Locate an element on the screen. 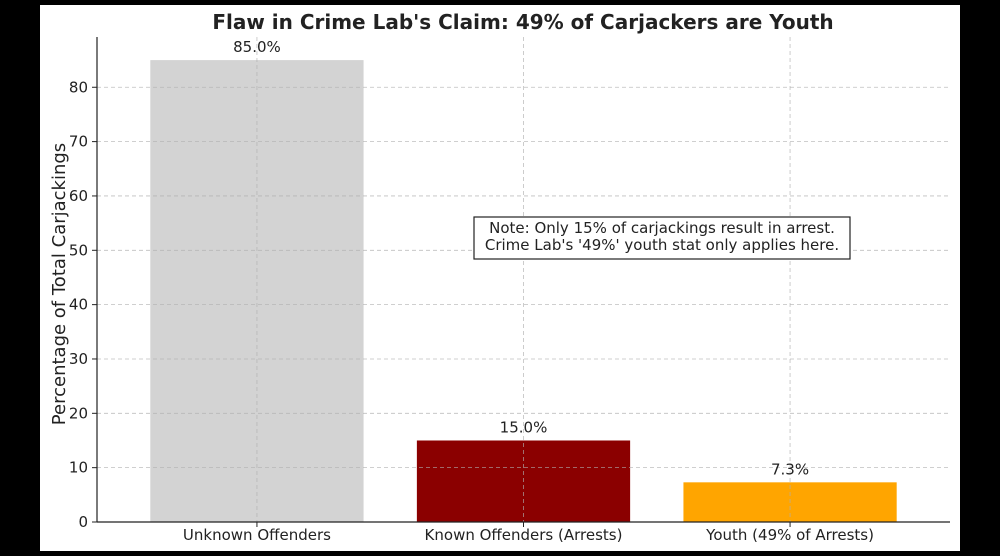 The width and height of the screenshot is (1000, 556). y-tick-label-5: 50 is located at coordinates (78, 250).